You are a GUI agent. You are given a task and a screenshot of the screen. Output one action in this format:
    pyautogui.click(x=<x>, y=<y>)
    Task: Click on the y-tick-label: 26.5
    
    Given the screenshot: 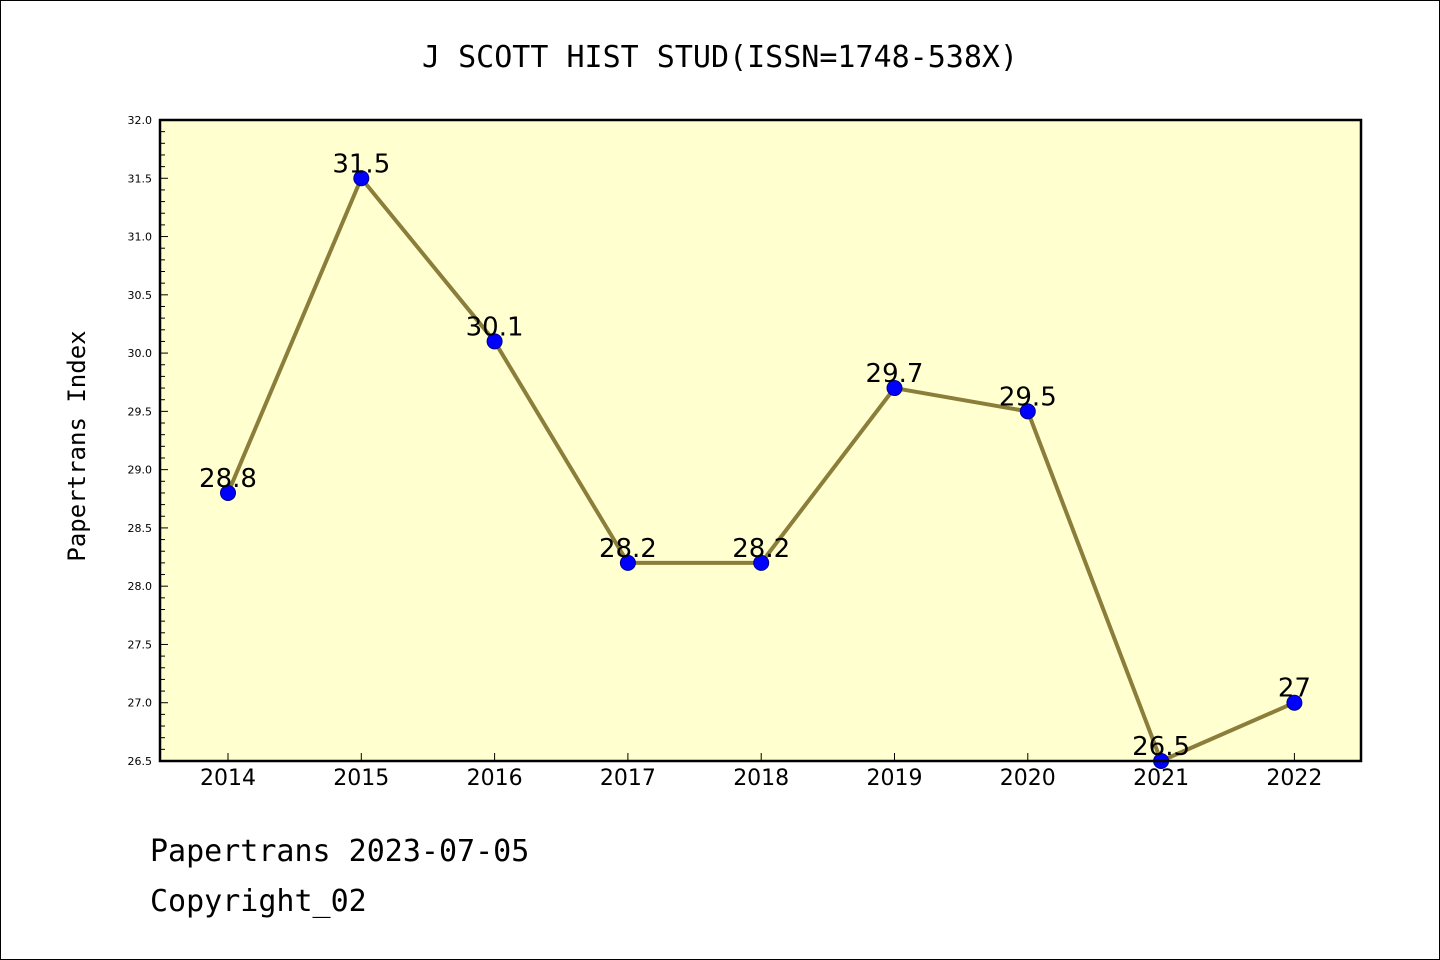 What is the action you would take?
    pyautogui.click(x=140, y=761)
    